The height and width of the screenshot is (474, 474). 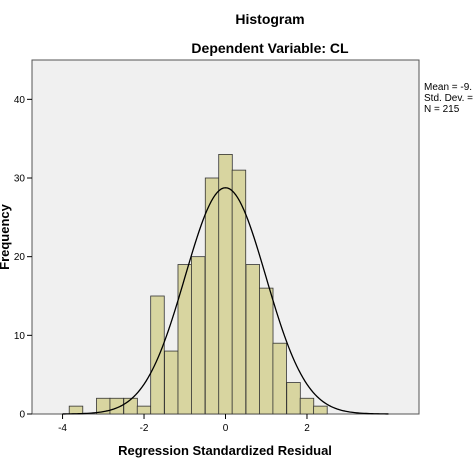 I want to click on y-axis-label: Frequency, so click(x=6, y=236).